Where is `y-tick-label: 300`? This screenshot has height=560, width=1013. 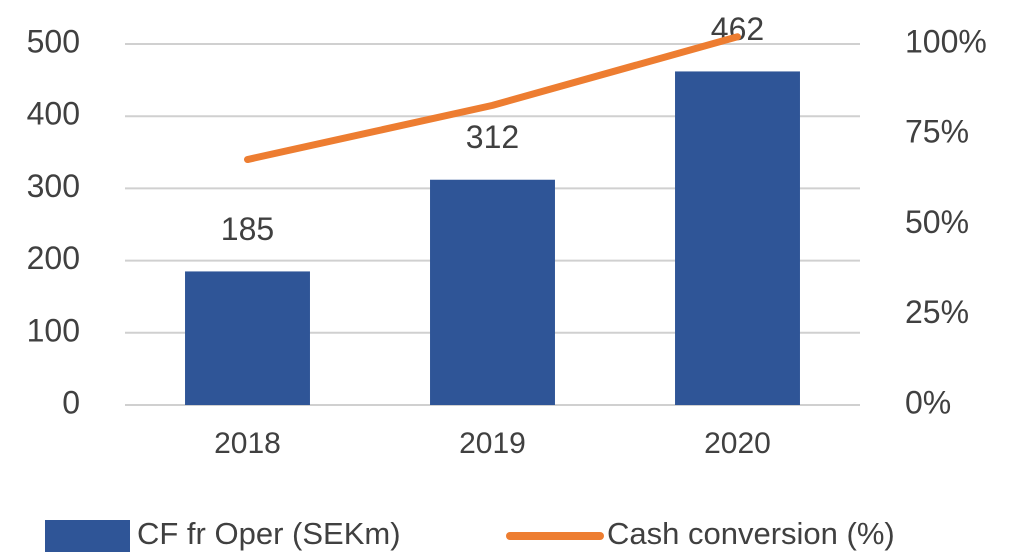 y-tick-label: 300 is located at coordinates (53, 186).